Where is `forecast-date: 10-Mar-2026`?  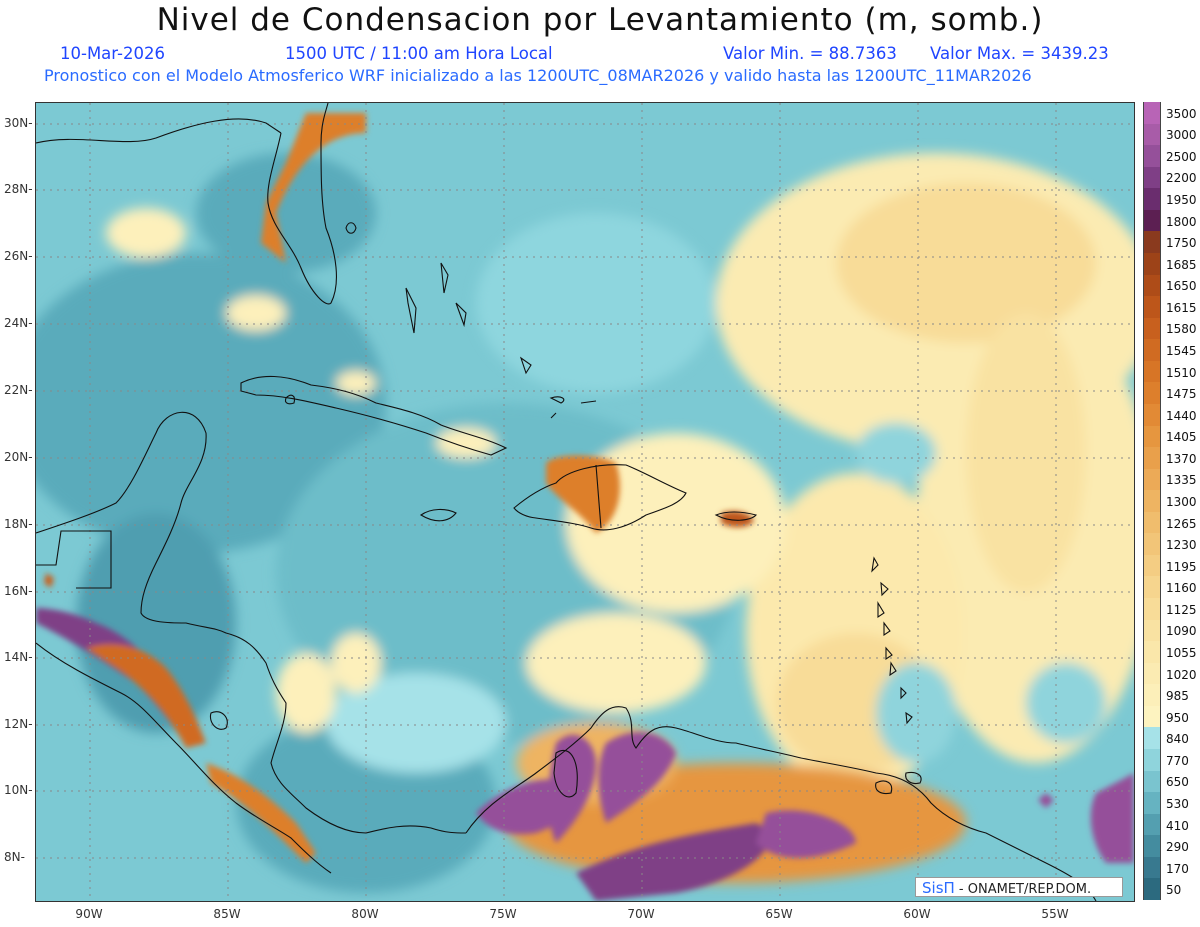
forecast-date: 10-Mar-2026 is located at coordinates (112, 53).